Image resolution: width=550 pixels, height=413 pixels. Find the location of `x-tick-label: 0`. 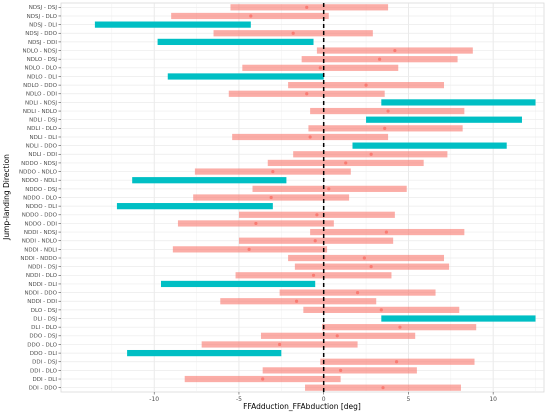

x-tick-label: 0 is located at coordinates (324, 399).